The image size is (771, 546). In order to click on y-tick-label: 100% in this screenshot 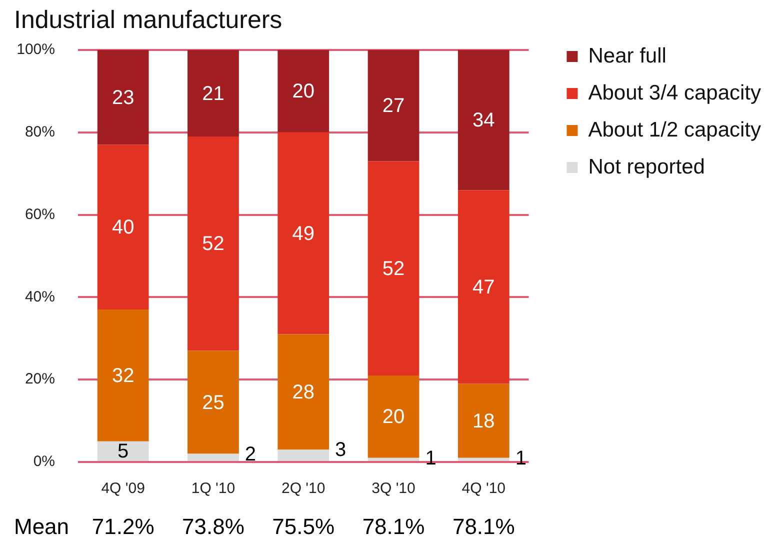, I will do `click(35, 49)`.